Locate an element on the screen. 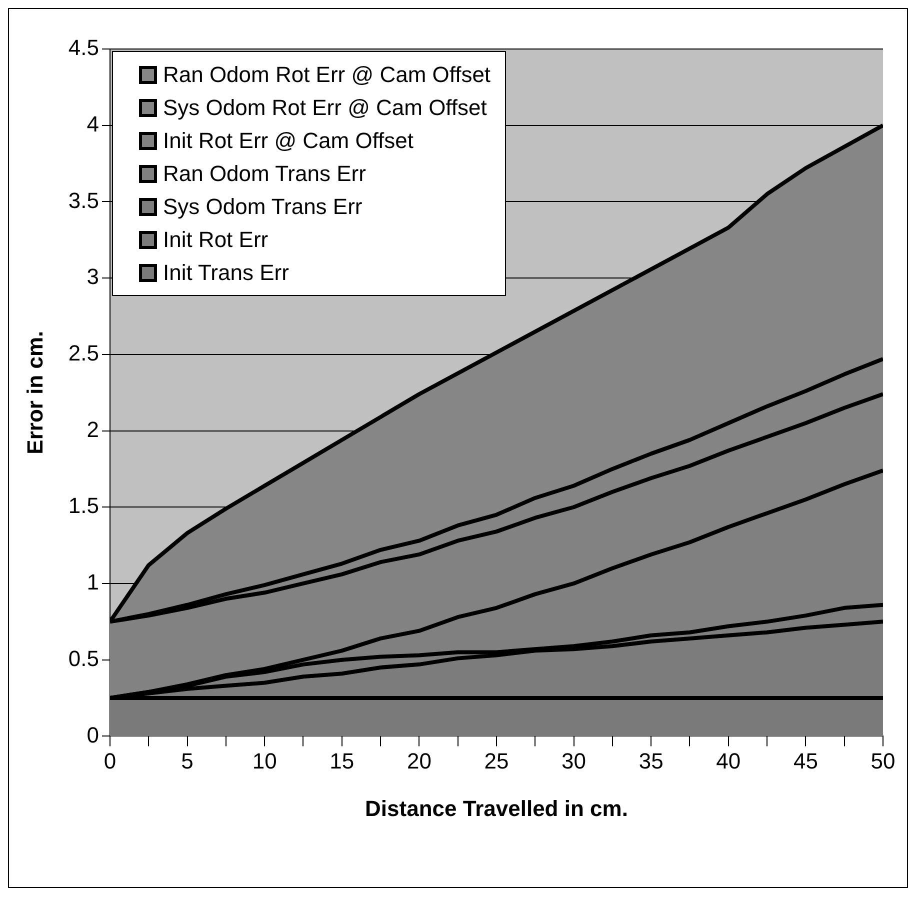  y-tick-label: 2.5 is located at coordinates (83, 353).